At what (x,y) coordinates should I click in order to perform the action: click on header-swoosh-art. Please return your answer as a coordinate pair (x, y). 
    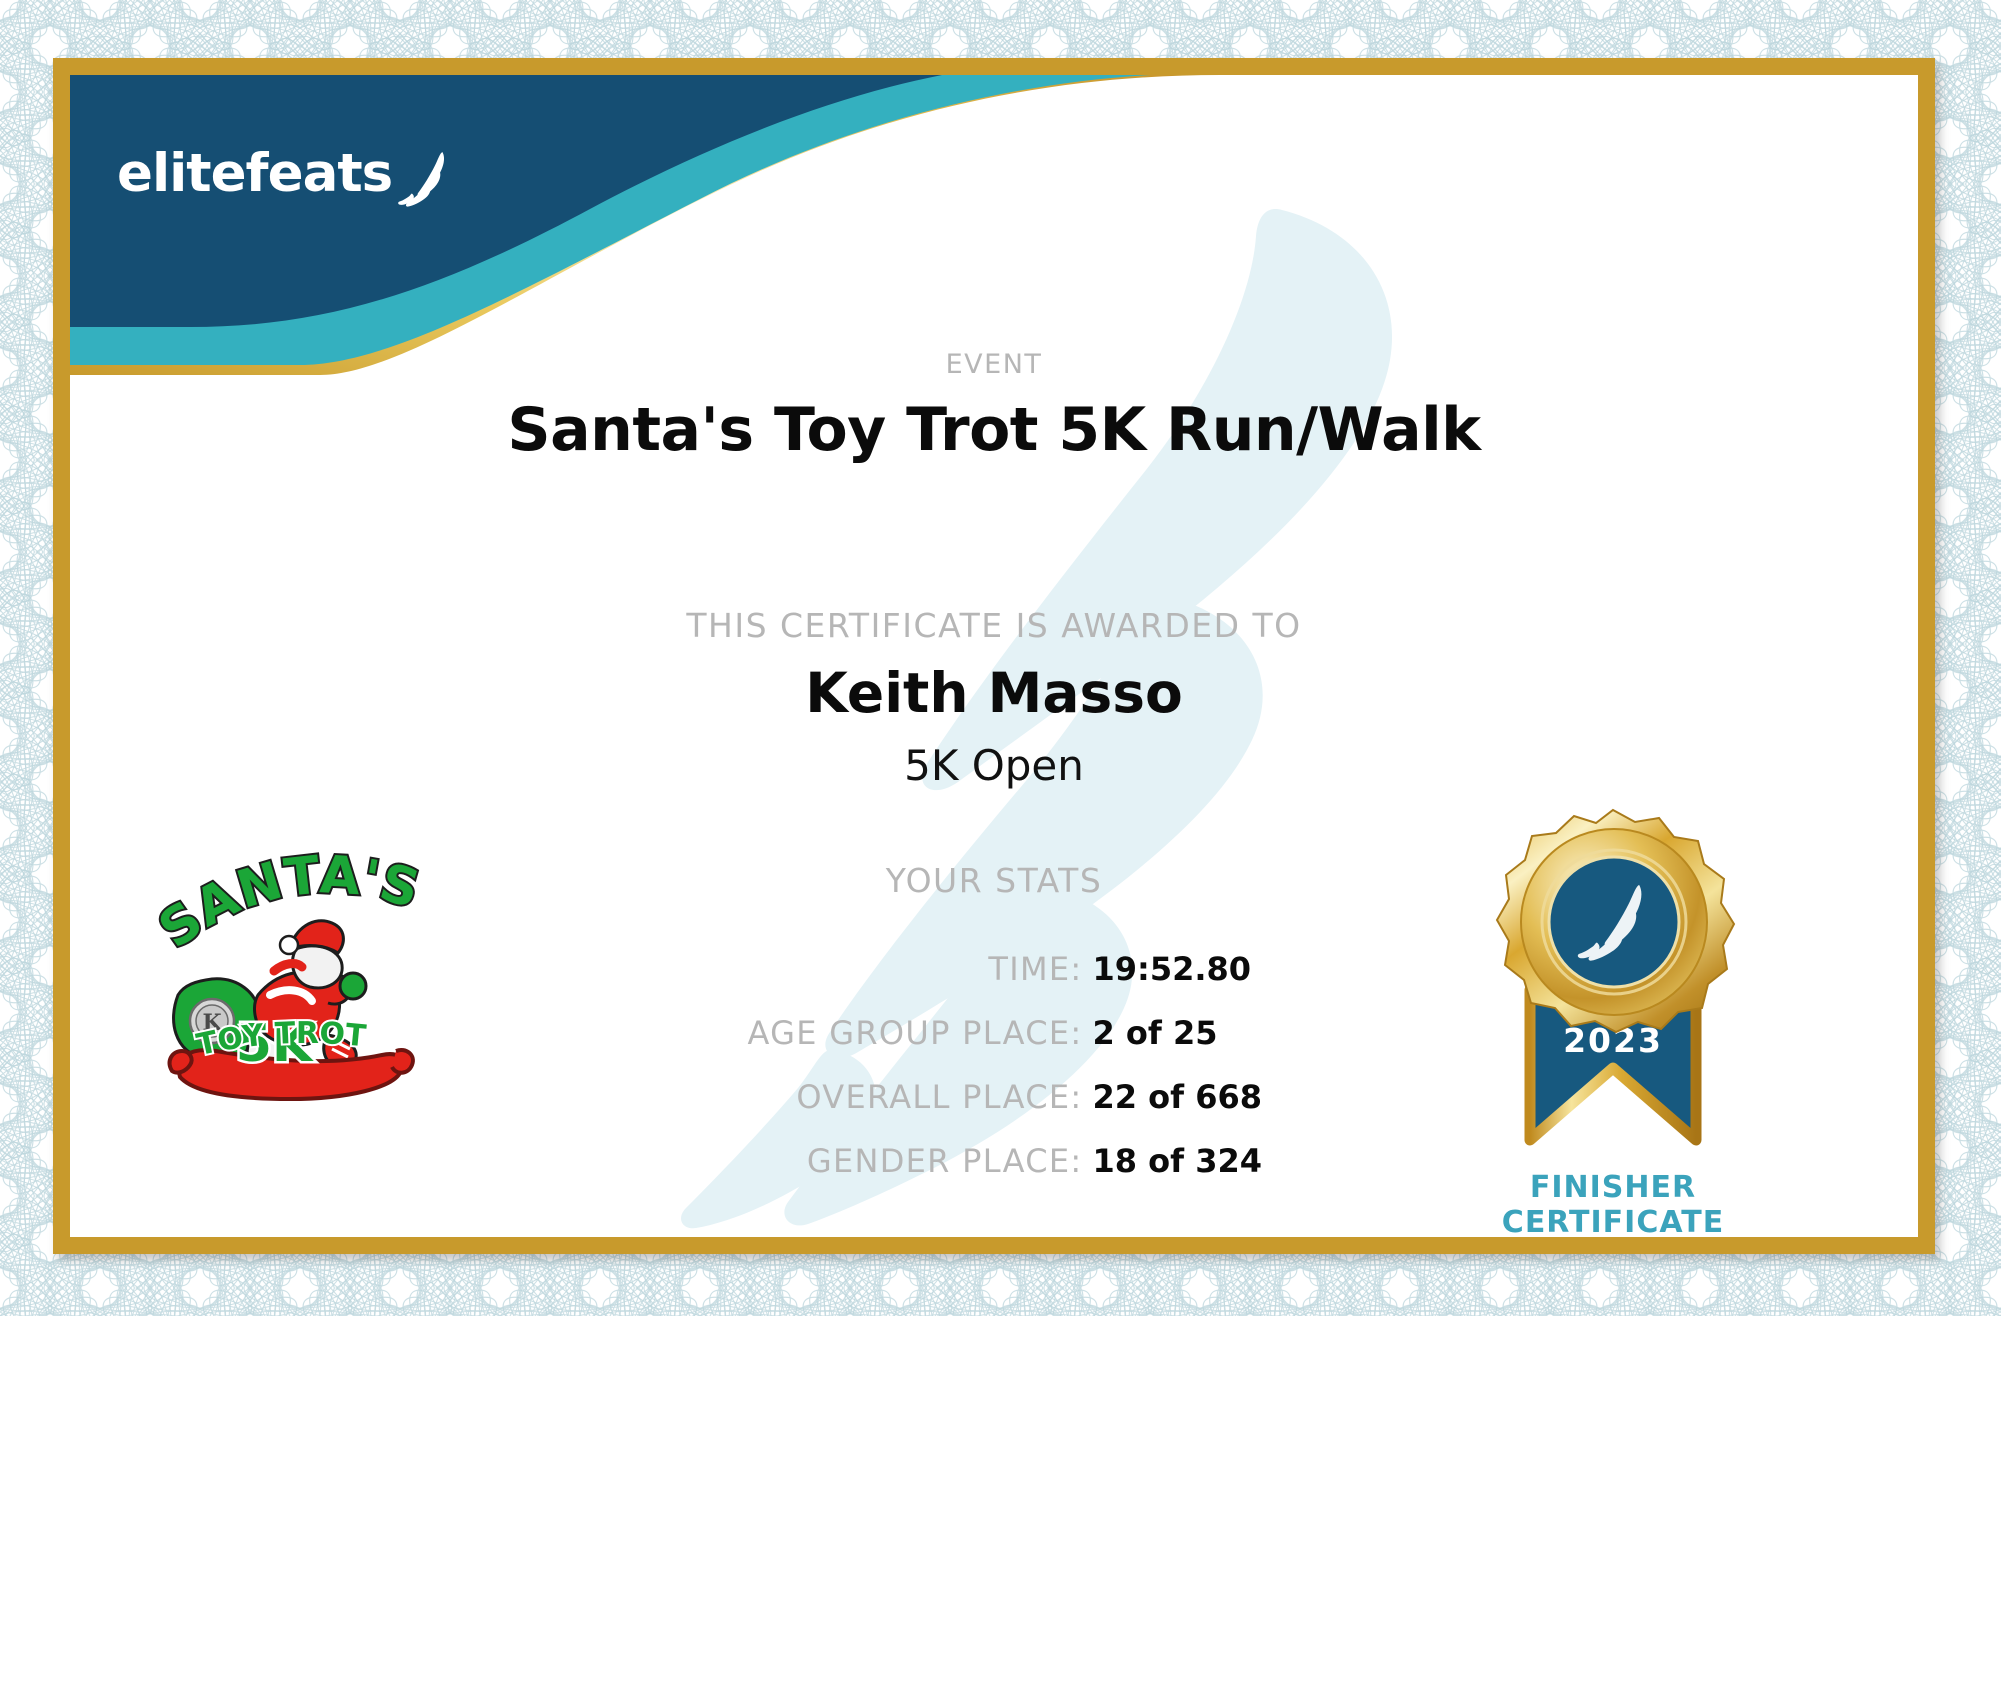
    Looking at the image, I should click on (645, 225).